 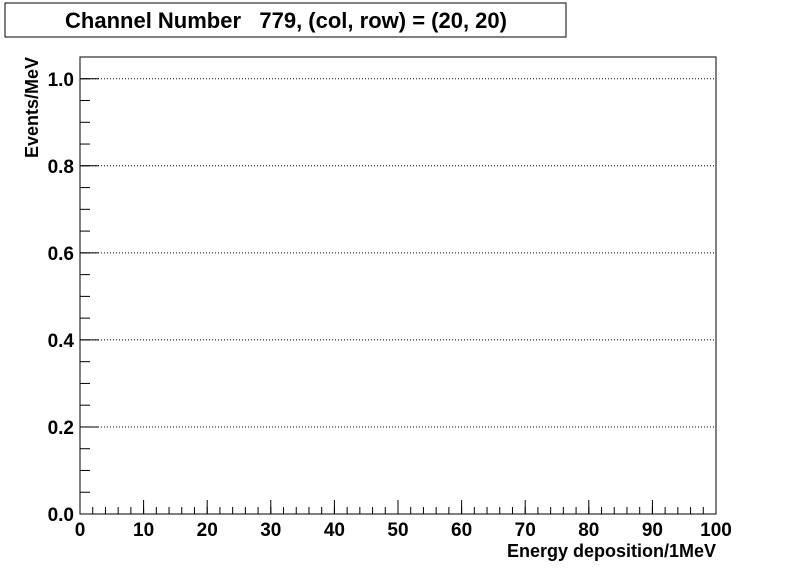 What do you see at coordinates (61, 428) in the screenshot?
I see `y-tick-label: 0.2` at bounding box center [61, 428].